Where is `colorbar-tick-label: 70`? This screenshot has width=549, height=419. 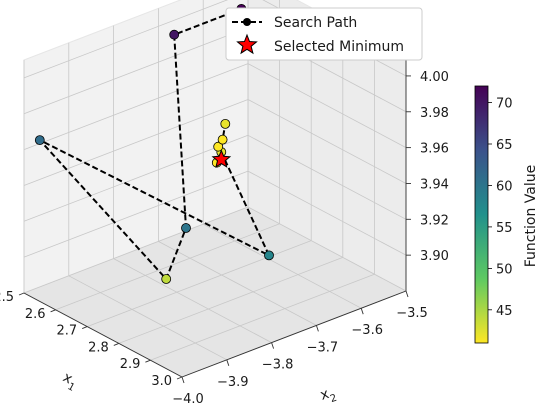
colorbar-tick-label: 70 is located at coordinates (504, 104).